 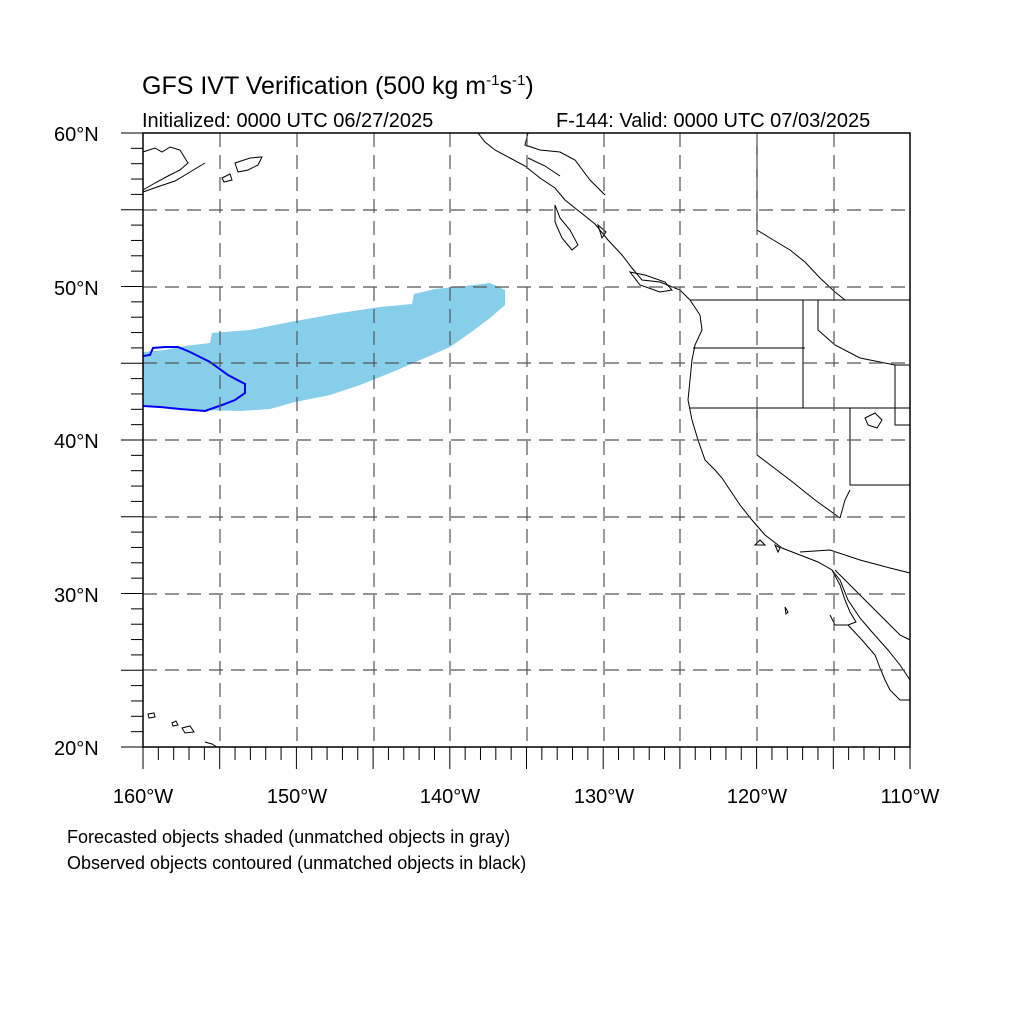 What do you see at coordinates (338, 86) in the screenshot?
I see `chart-title: GFS IVT Verification (500 kg m-1s-1)` at bounding box center [338, 86].